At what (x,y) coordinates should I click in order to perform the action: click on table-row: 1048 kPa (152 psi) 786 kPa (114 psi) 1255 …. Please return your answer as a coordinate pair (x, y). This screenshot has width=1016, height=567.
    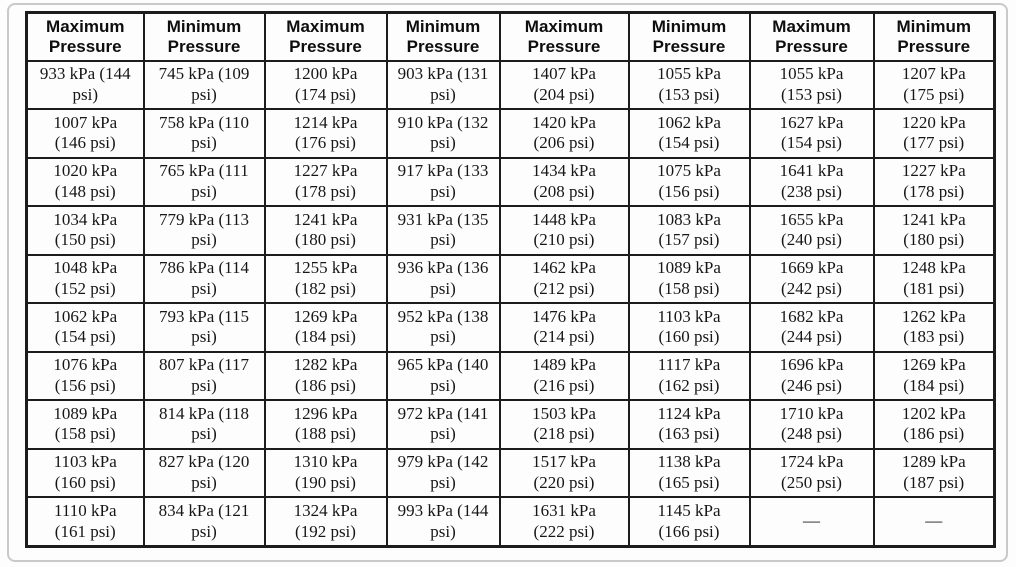
    Looking at the image, I should click on (510, 279).